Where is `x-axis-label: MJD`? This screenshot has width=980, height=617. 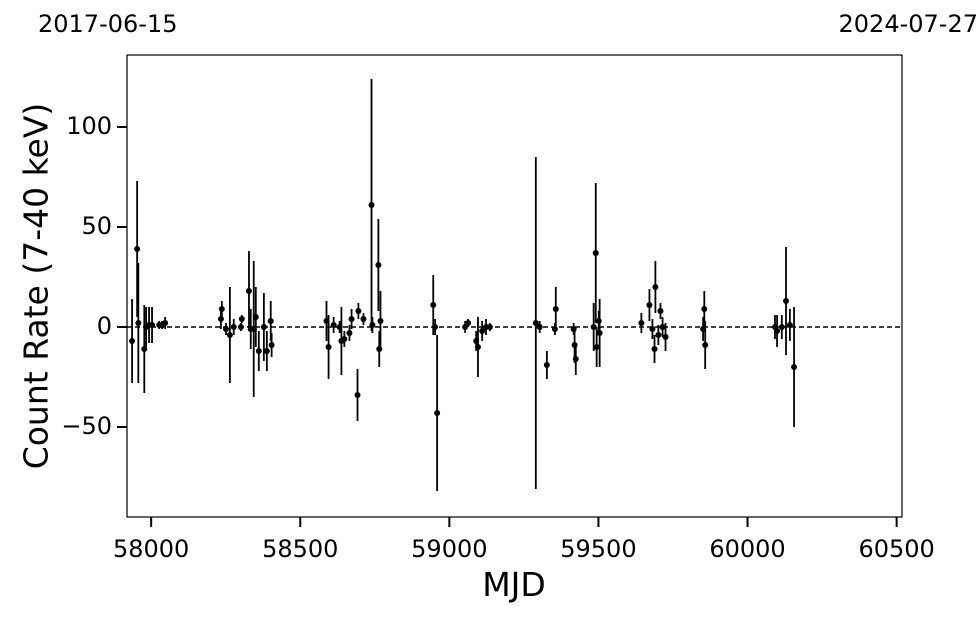 x-axis-label: MJD is located at coordinates (514, 584).